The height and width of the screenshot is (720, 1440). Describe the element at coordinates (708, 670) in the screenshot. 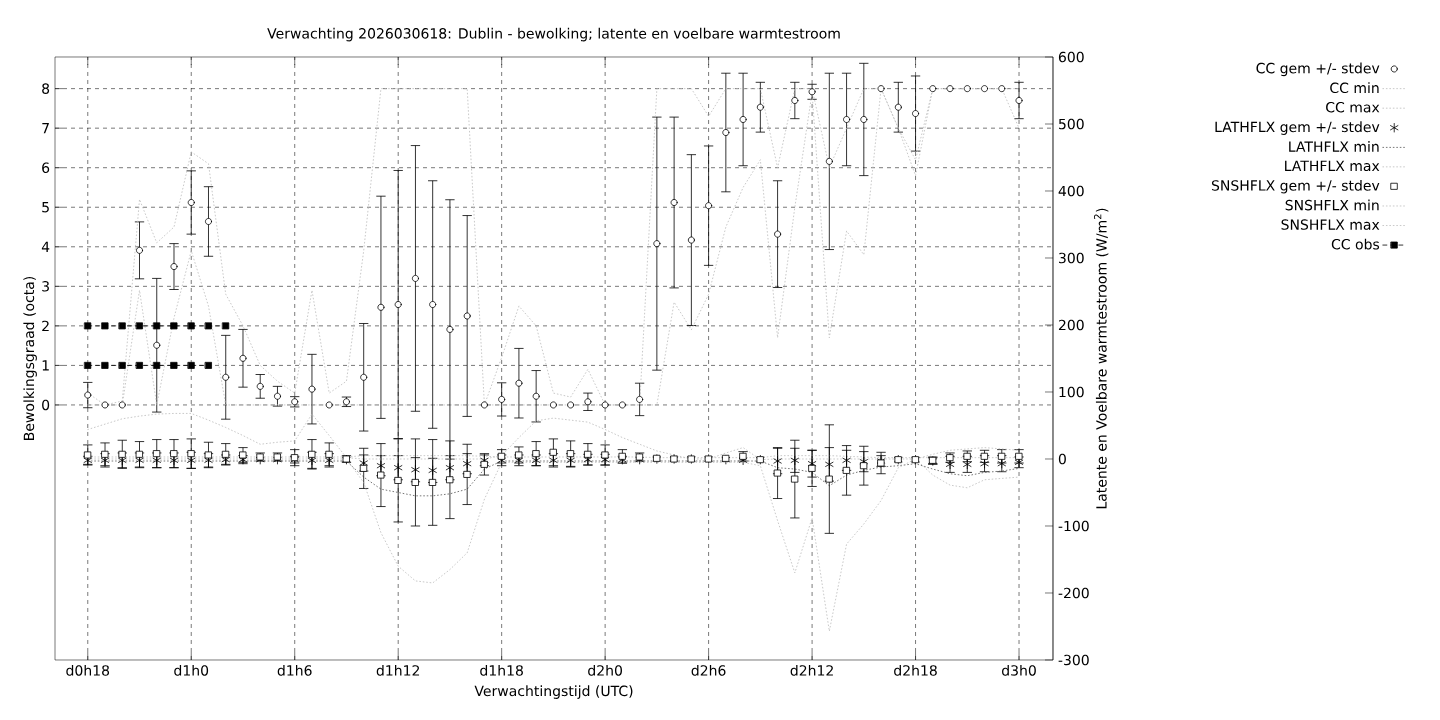

I see `x-tick-label: d2h6` at that location.